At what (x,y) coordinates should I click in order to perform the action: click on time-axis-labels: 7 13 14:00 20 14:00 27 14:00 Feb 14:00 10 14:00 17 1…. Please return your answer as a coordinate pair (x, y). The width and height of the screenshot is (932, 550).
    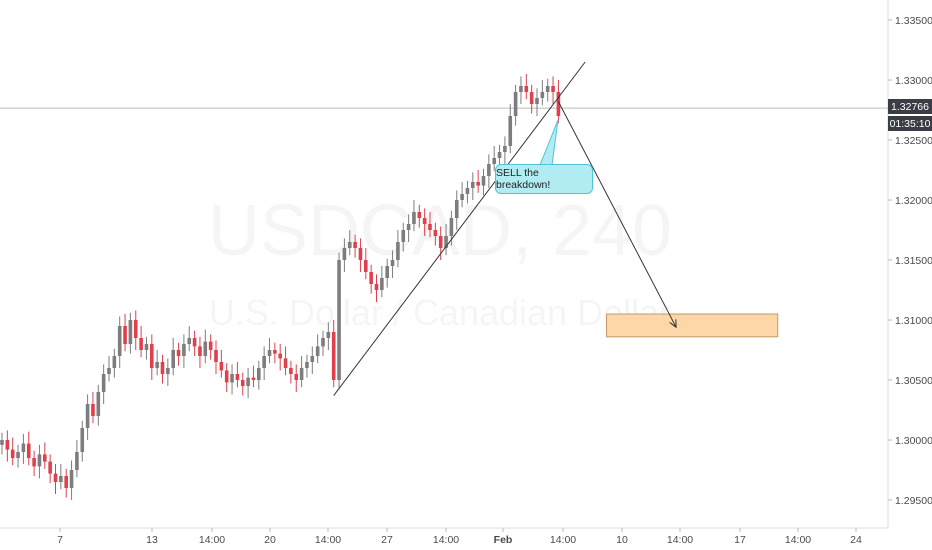
    Looking at the image, I should click on (459, 537).